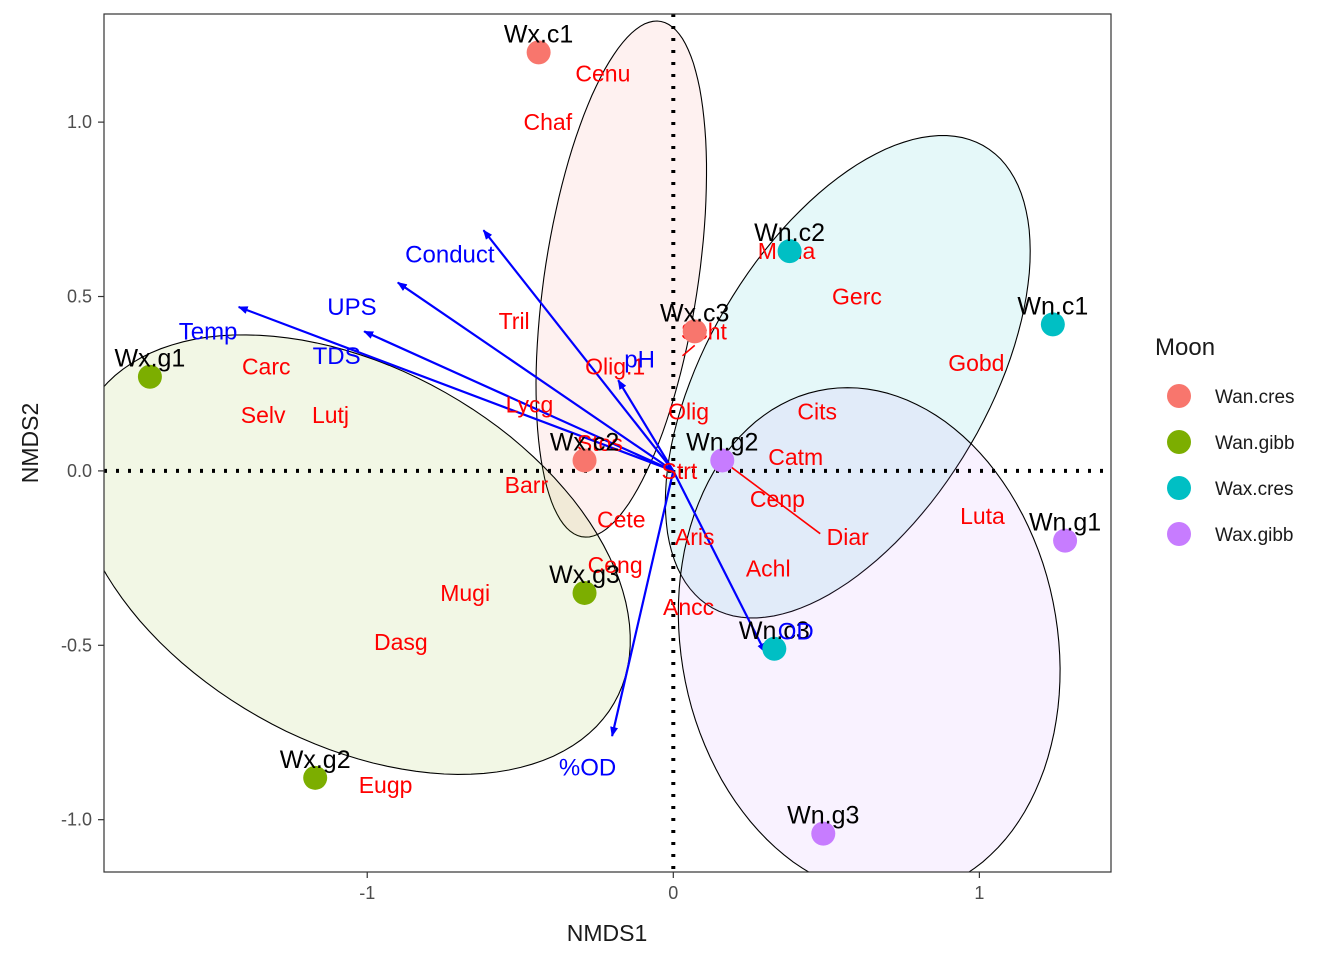  I want to click on env-label-temp: Temp, so click(208, 331).